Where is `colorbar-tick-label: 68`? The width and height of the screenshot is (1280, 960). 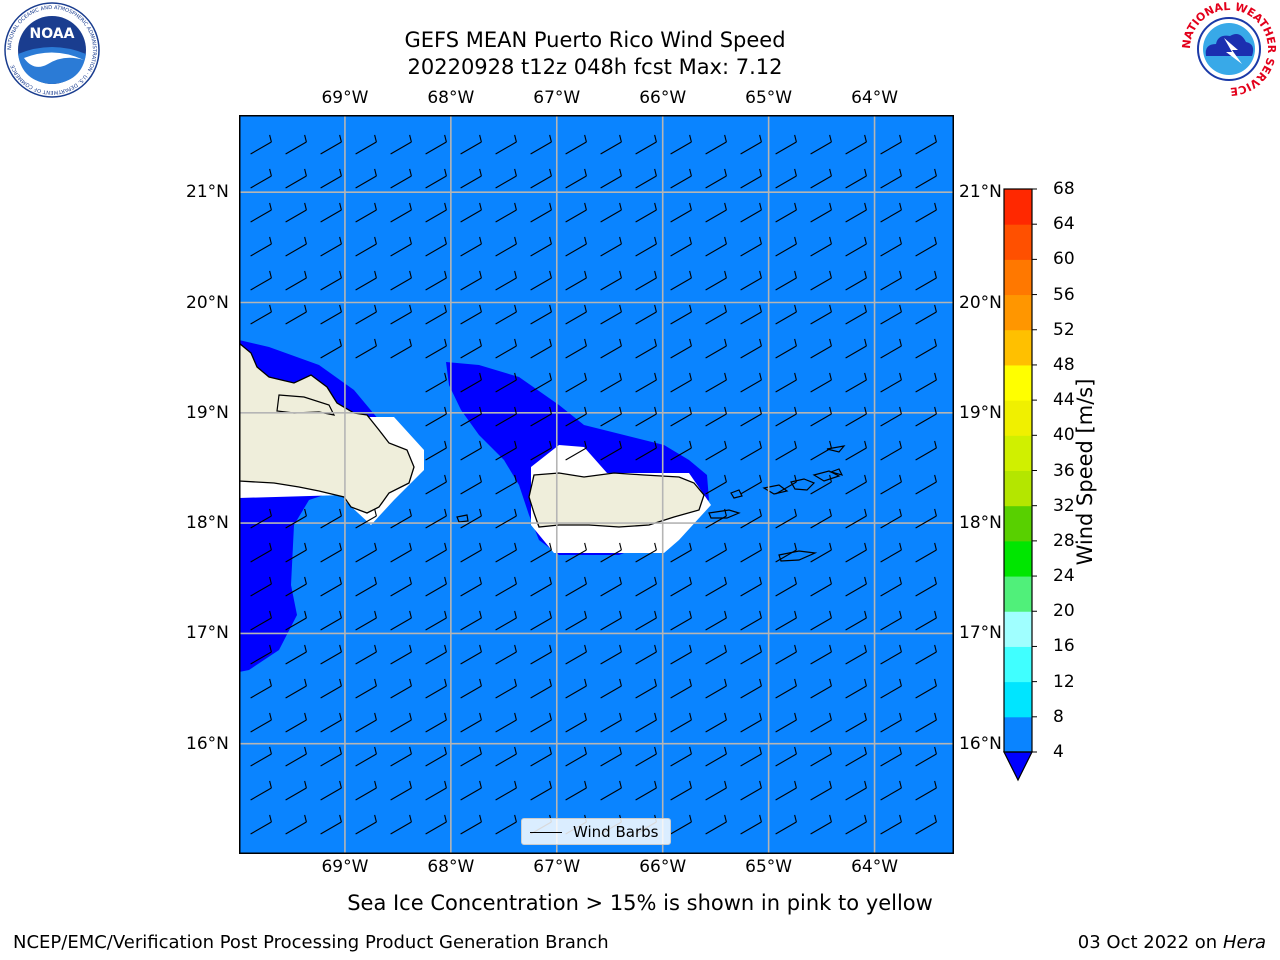 colorbar-tick-label: 68 is located at coordinates (1064, 189).